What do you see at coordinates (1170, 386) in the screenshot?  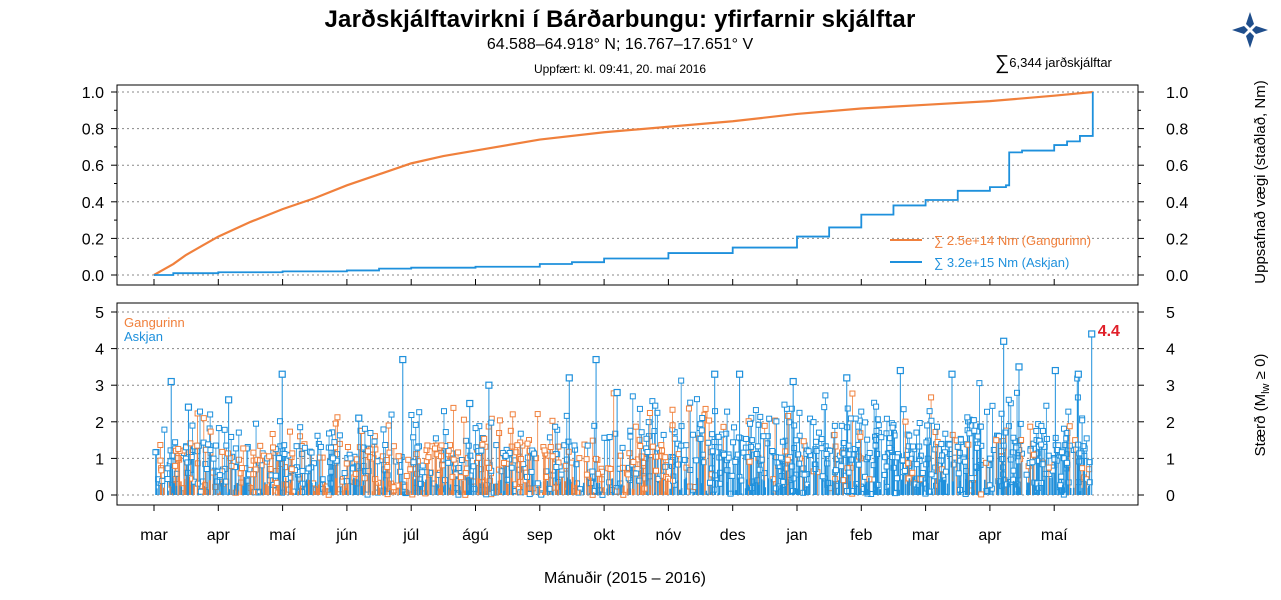 I see `bottom-y-tick-label-right: 3` at bounding box center [1170, 386].